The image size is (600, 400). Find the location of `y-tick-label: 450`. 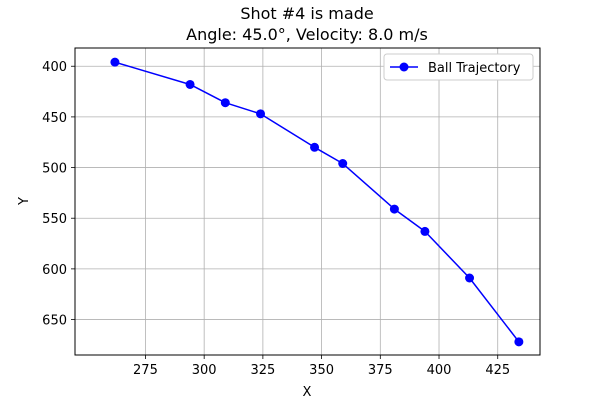

y-tick-label: 450 is located at coordinates (54, 118).